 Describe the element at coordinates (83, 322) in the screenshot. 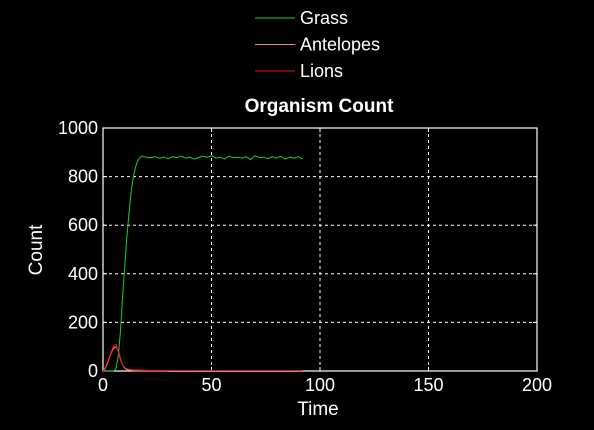

I see `y-tick-label: 200` at that location.